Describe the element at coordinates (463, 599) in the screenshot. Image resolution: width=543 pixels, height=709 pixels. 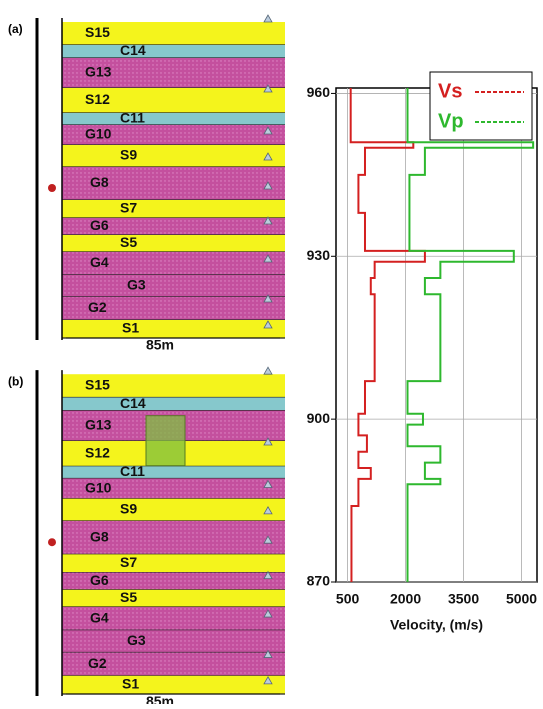
I see `x-tick-label: 3500` at that location.